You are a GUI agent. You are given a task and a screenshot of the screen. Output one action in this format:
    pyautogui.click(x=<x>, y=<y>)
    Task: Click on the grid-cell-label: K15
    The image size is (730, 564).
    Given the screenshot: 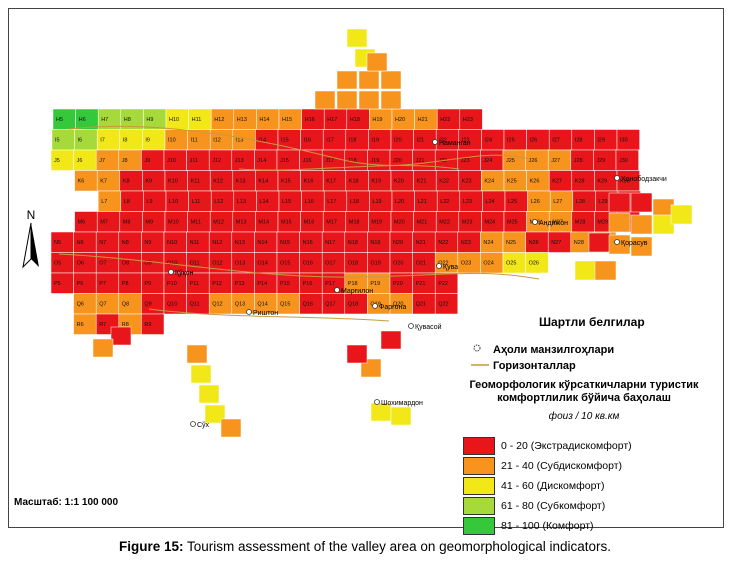 What is the action you would take?
    pyautogui.click(x=286, y=182)
    